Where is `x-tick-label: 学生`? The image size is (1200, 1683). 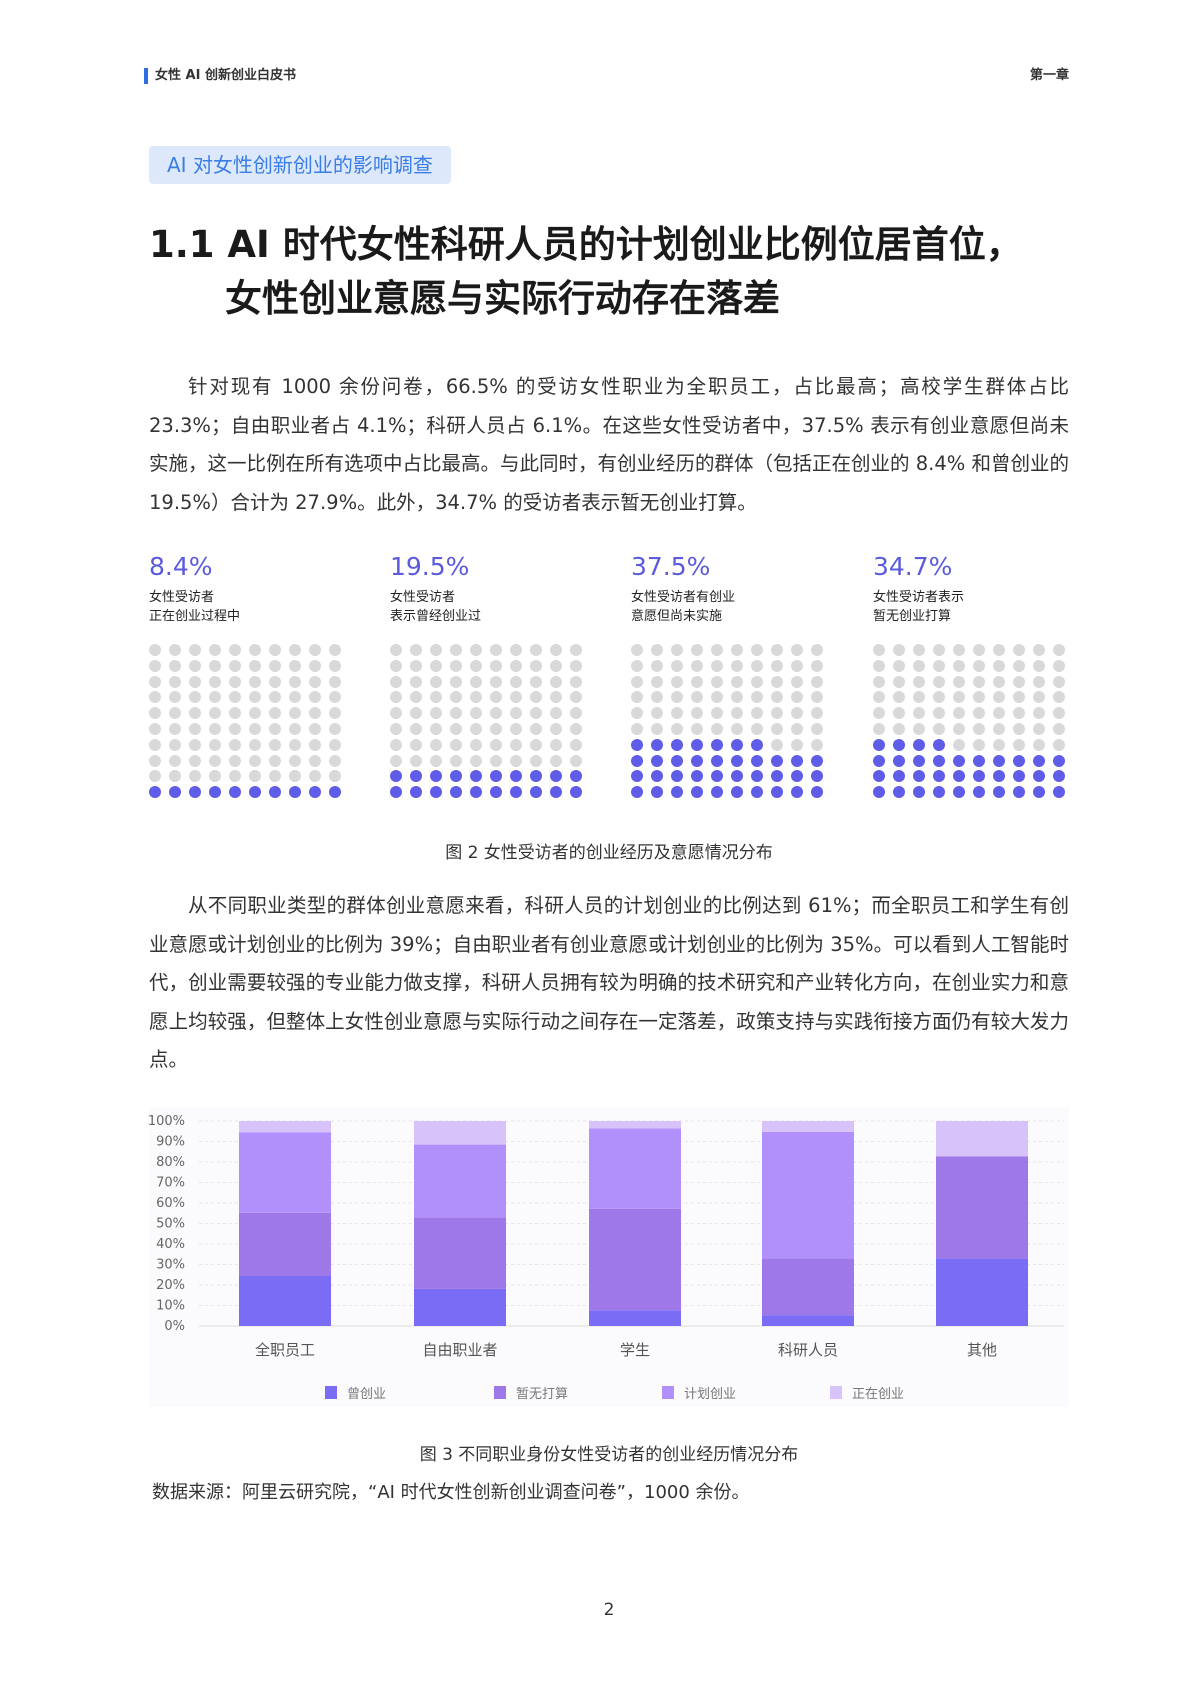
x-tick-label: 学生 is located at coordinates (635, 1350).